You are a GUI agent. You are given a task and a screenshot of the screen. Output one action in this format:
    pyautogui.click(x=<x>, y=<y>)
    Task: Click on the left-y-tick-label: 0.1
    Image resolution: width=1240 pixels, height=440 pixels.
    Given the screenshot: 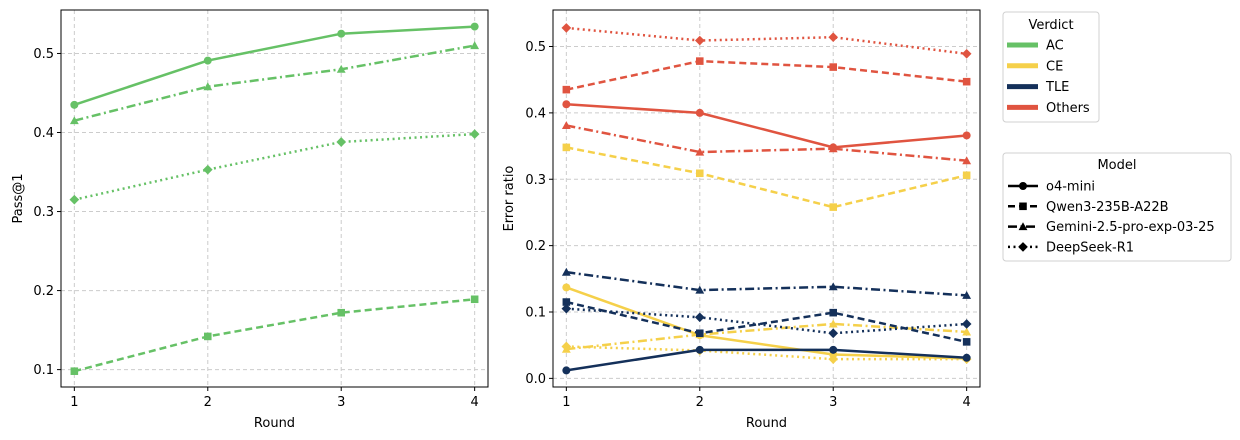 What is the action you would take?
    pyautogui.click(x=43, y=370)
    